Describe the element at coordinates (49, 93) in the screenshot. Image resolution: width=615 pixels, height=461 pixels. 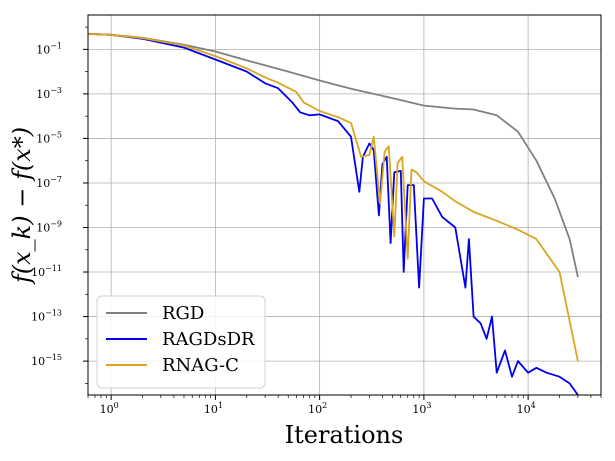
I see `y-tick-label: 10⁻³` at that location.